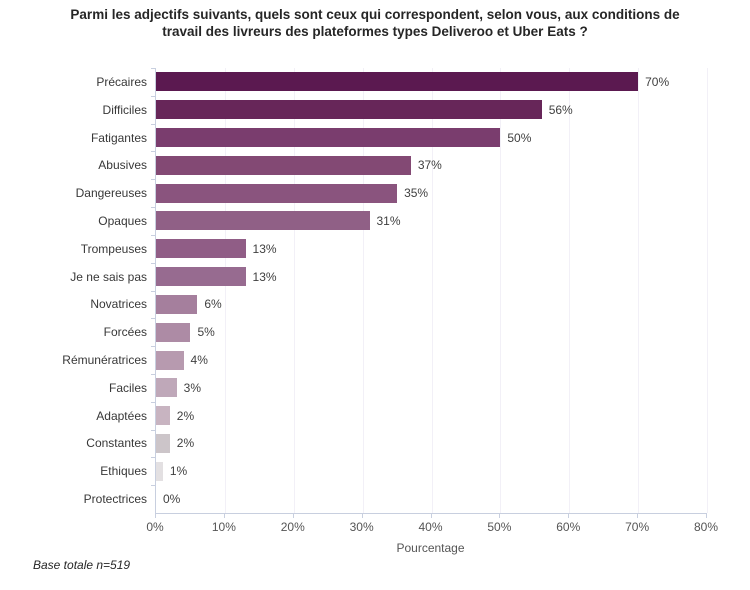 The image size is (750, 590). I want to click on x-axis-title: Pourcentage, so click(430, 548).